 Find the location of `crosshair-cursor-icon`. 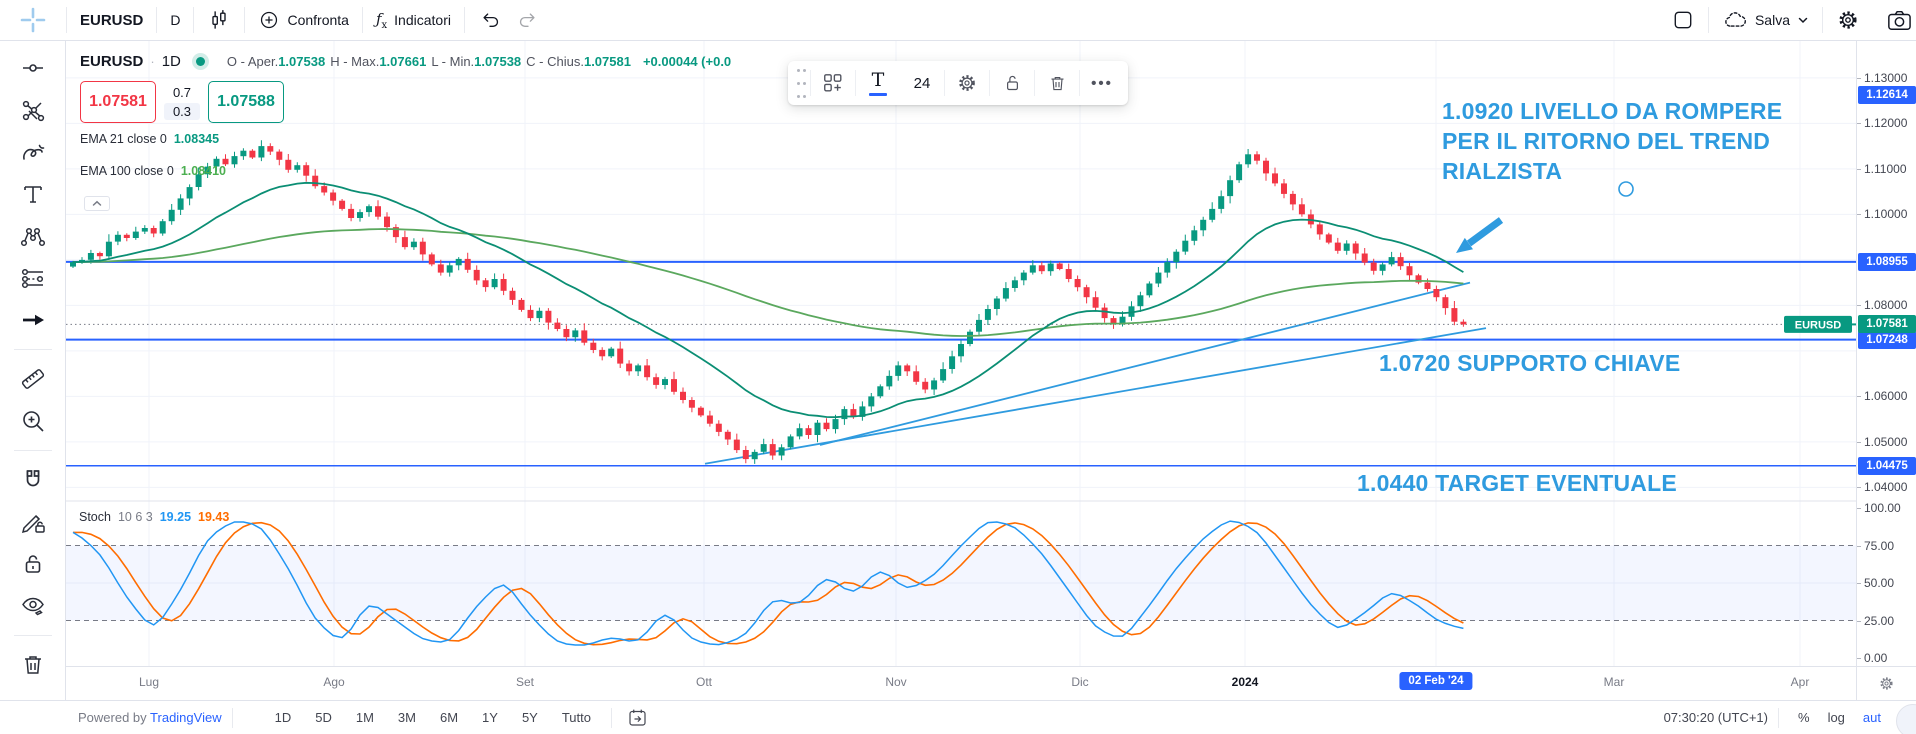

crosshair-cursor-icon is located at coordinates (33, 20).